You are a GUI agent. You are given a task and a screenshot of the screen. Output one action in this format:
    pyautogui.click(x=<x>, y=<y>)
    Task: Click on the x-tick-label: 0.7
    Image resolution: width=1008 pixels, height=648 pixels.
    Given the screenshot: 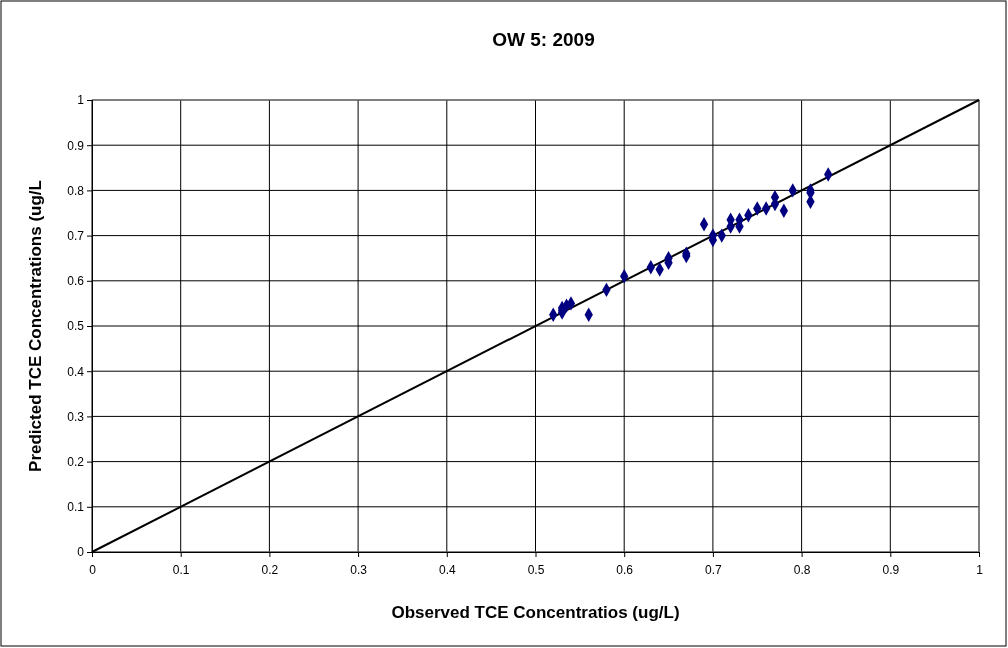 What is the action you would take?
    pyautogui.click(x=714, y=570)
    